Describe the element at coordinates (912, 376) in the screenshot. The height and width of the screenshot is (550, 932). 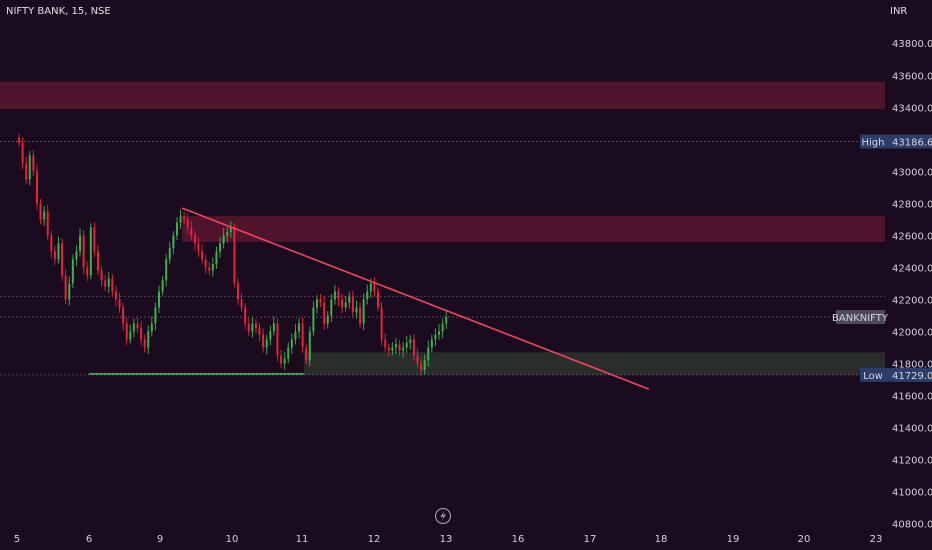
I see `low-price-value: 41729.00` at that location.